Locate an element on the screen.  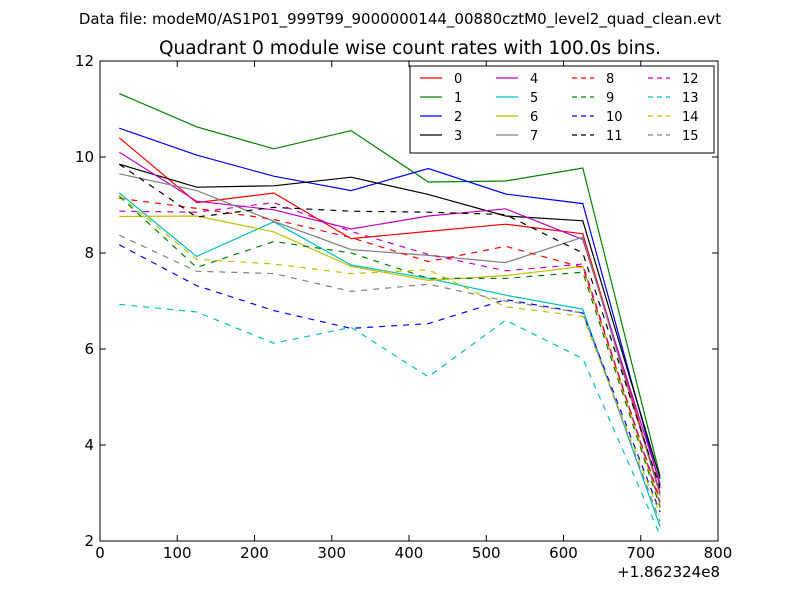
x-tick-label: 700 is located at coordinates (640, 553).